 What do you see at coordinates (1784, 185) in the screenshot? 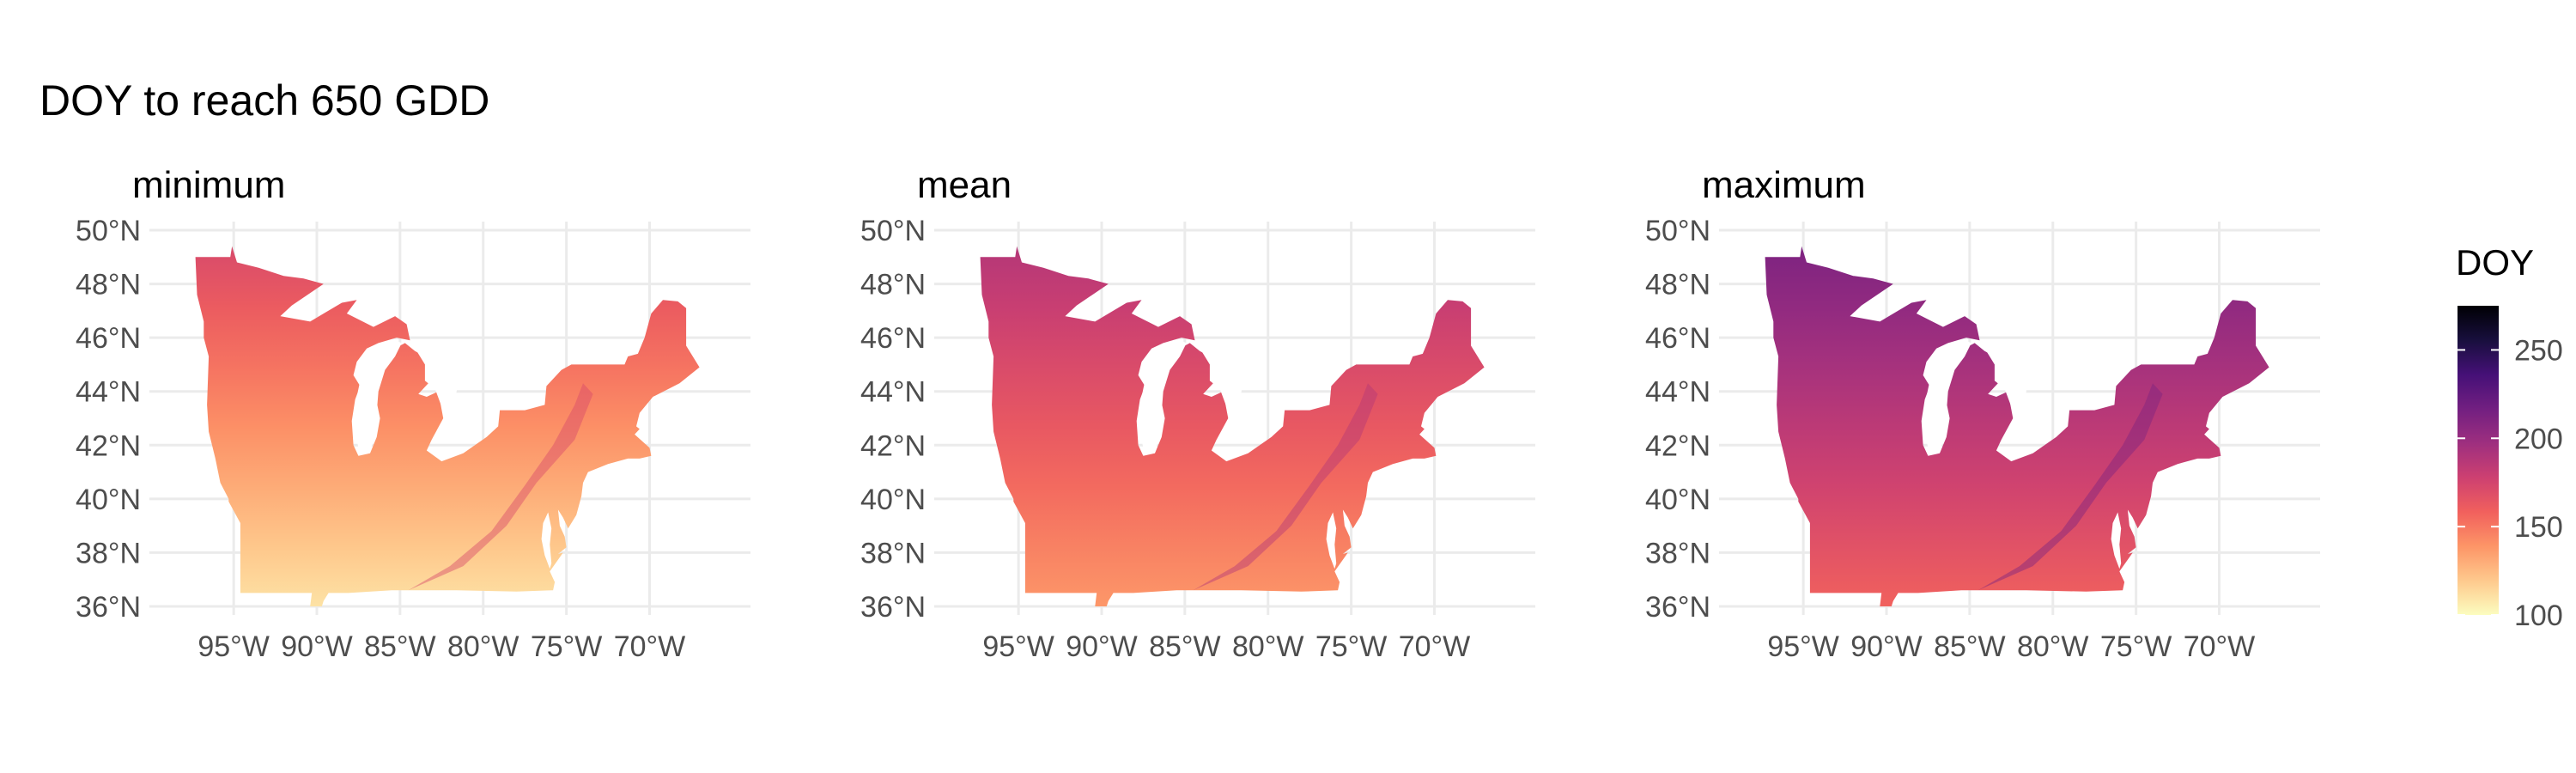
I see `panel-title: maximum` at bounding box center [1784, 185].